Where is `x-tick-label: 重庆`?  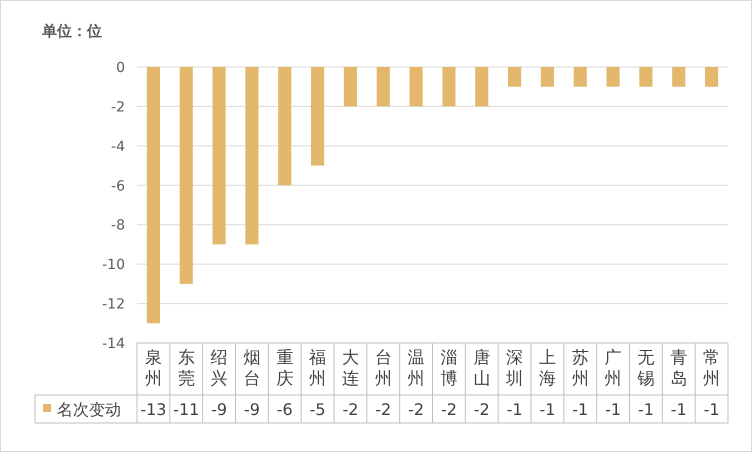
x-tick-label: 重庆 is located at coordinates (285, 368).